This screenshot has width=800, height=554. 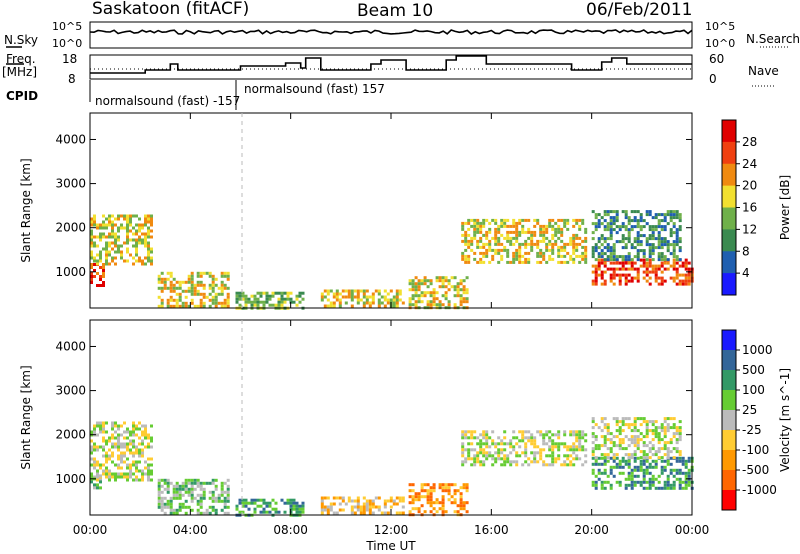 What do you see at coordinates (67, 26) in the screenshot?
I see `nsky-hi-tick: 10^5` at bounding box center [67, 26].